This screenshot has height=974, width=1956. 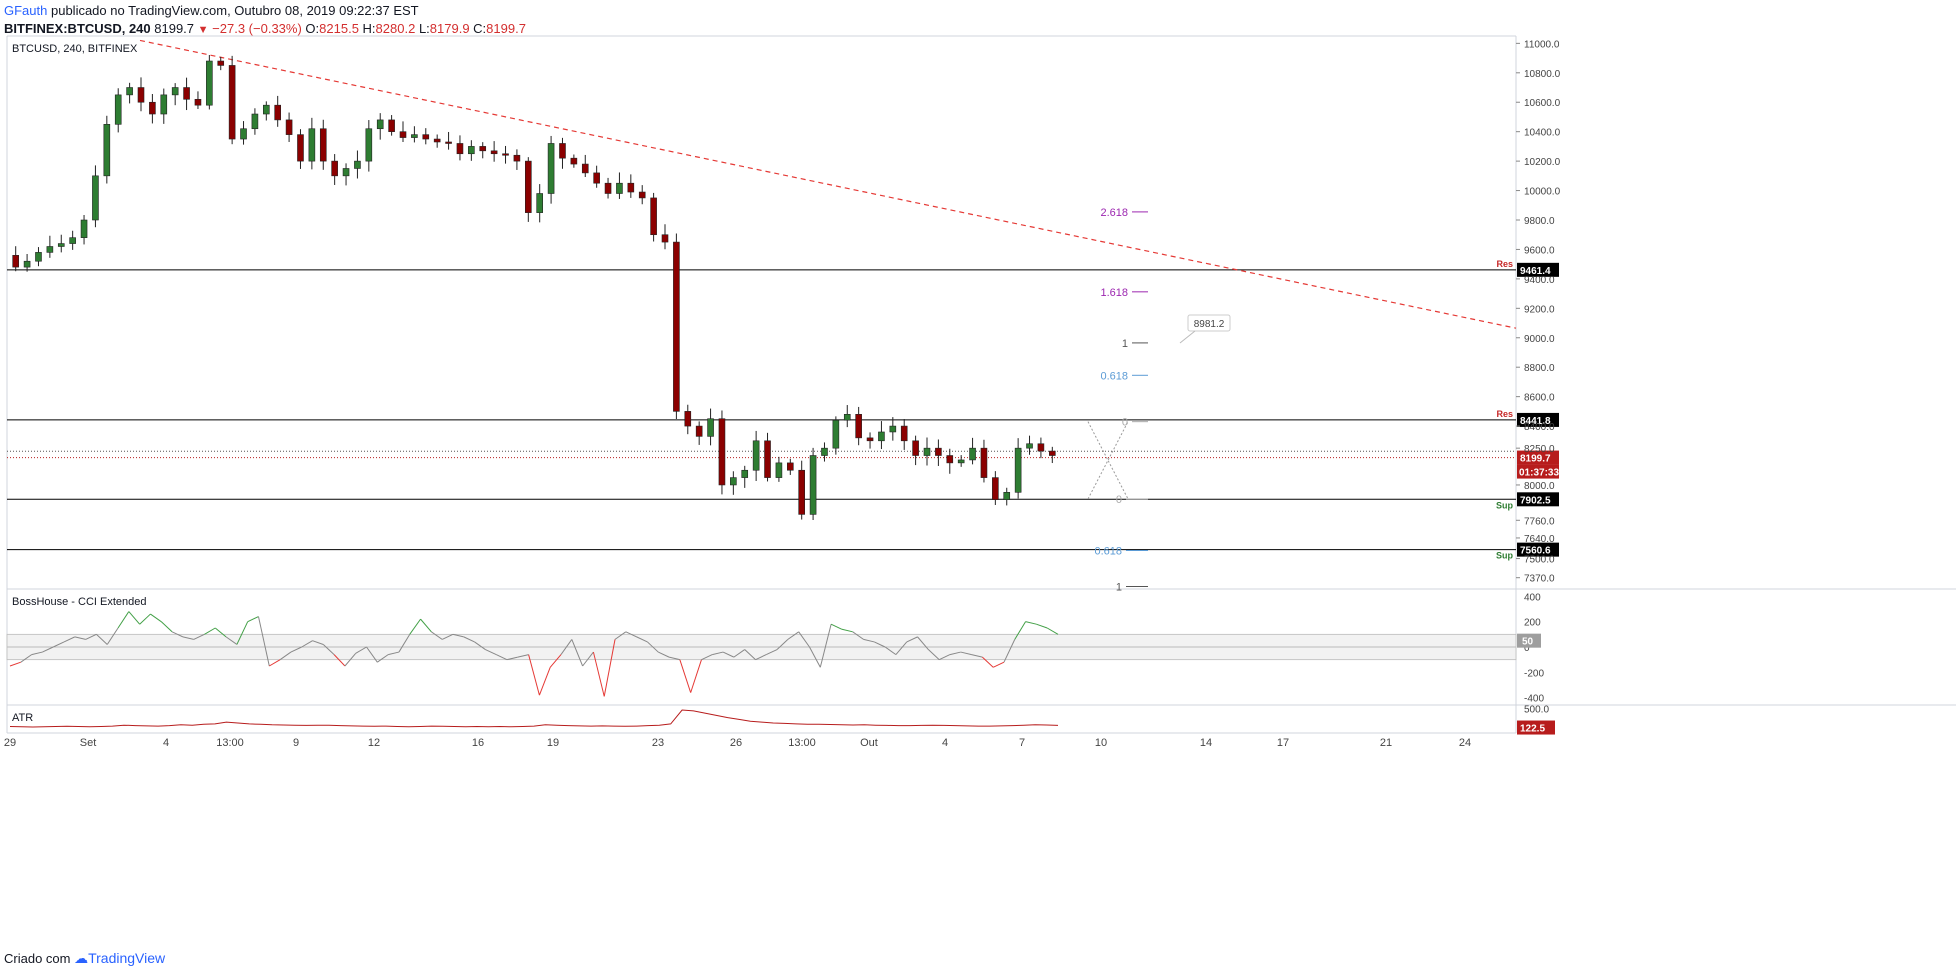 I want to click on x-tick-label: 21, so click(x=1386, y=743).